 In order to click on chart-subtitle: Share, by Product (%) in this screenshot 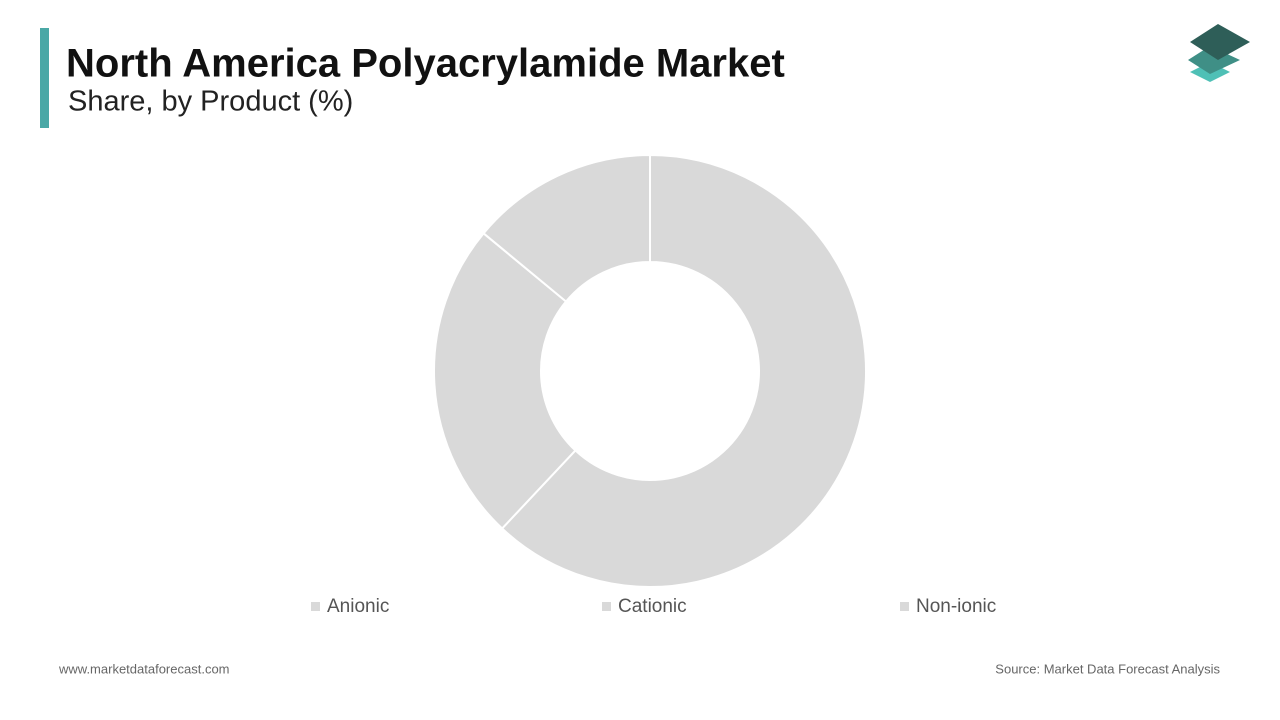, I will do `click(210, 102)`.